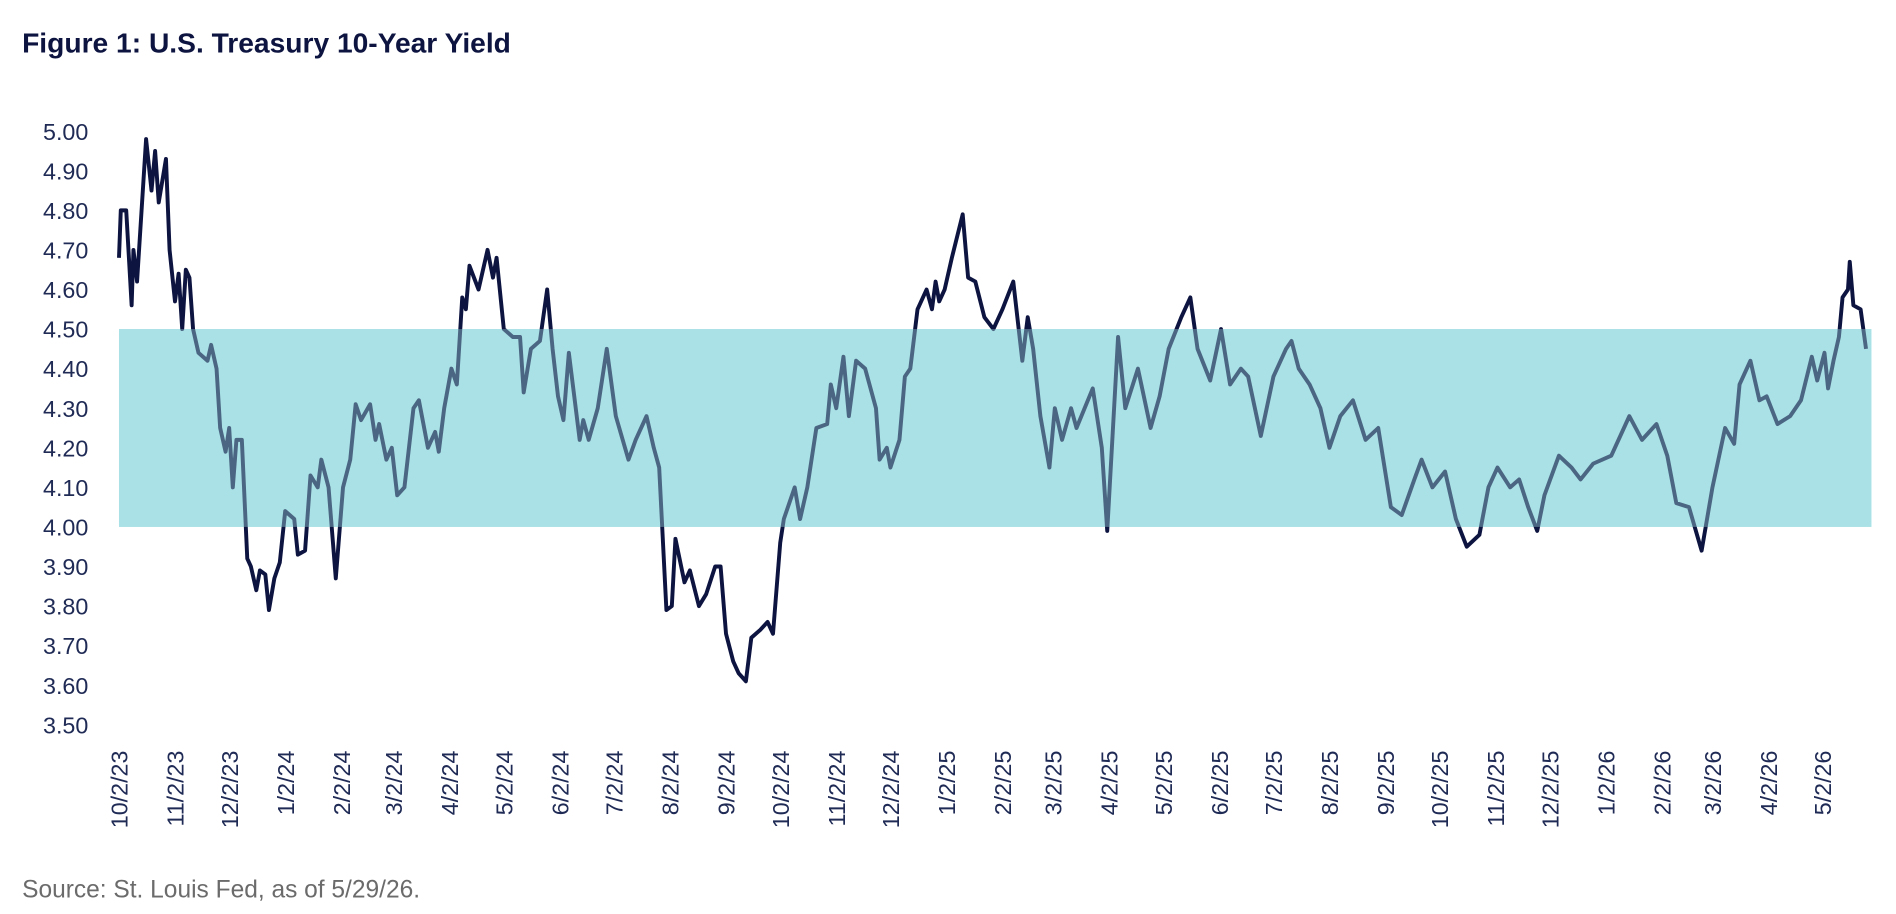  I want to click on y-tick-label: 4.20, so click(65, 448).